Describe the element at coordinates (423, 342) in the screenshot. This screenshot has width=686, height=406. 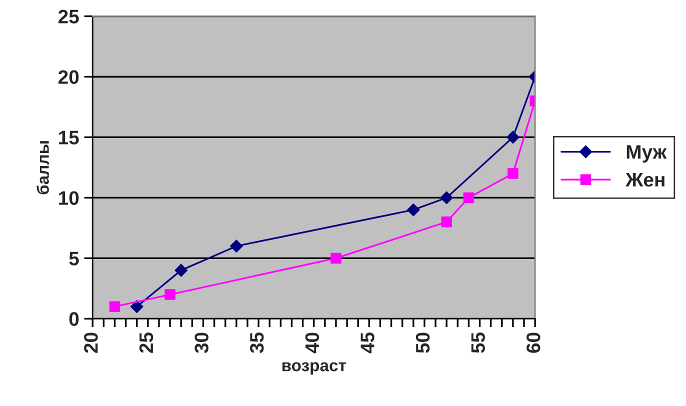
I see `x-tick-label: 50` at that location.